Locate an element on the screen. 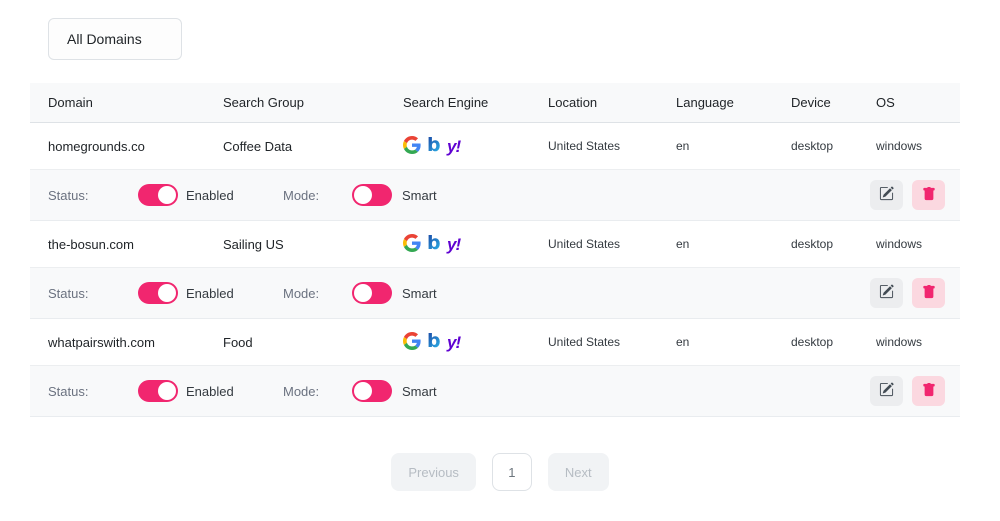  column-header-os: OS is located at coordinates (885, 102).